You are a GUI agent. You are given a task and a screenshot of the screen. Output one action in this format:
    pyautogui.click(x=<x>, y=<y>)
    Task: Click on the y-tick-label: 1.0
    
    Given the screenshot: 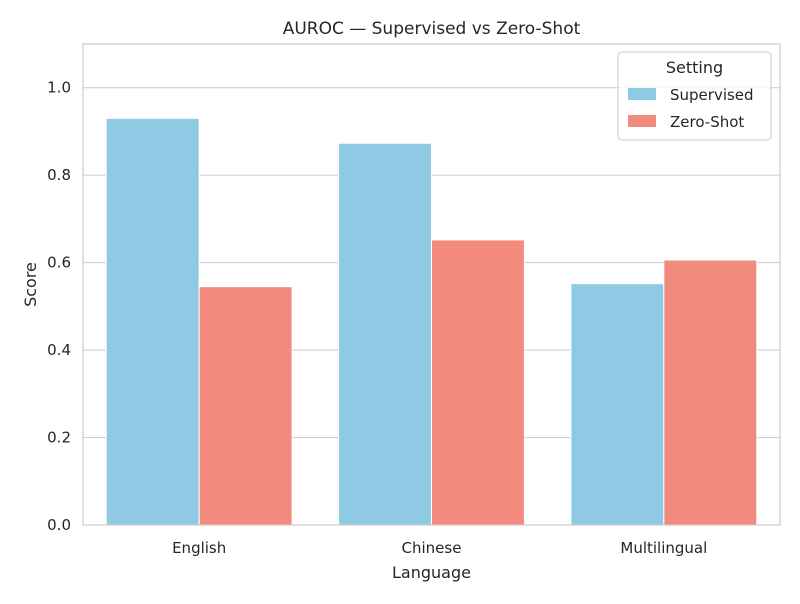 What is the action you would take?
    pyautogui.click(x=59, y=88)
    